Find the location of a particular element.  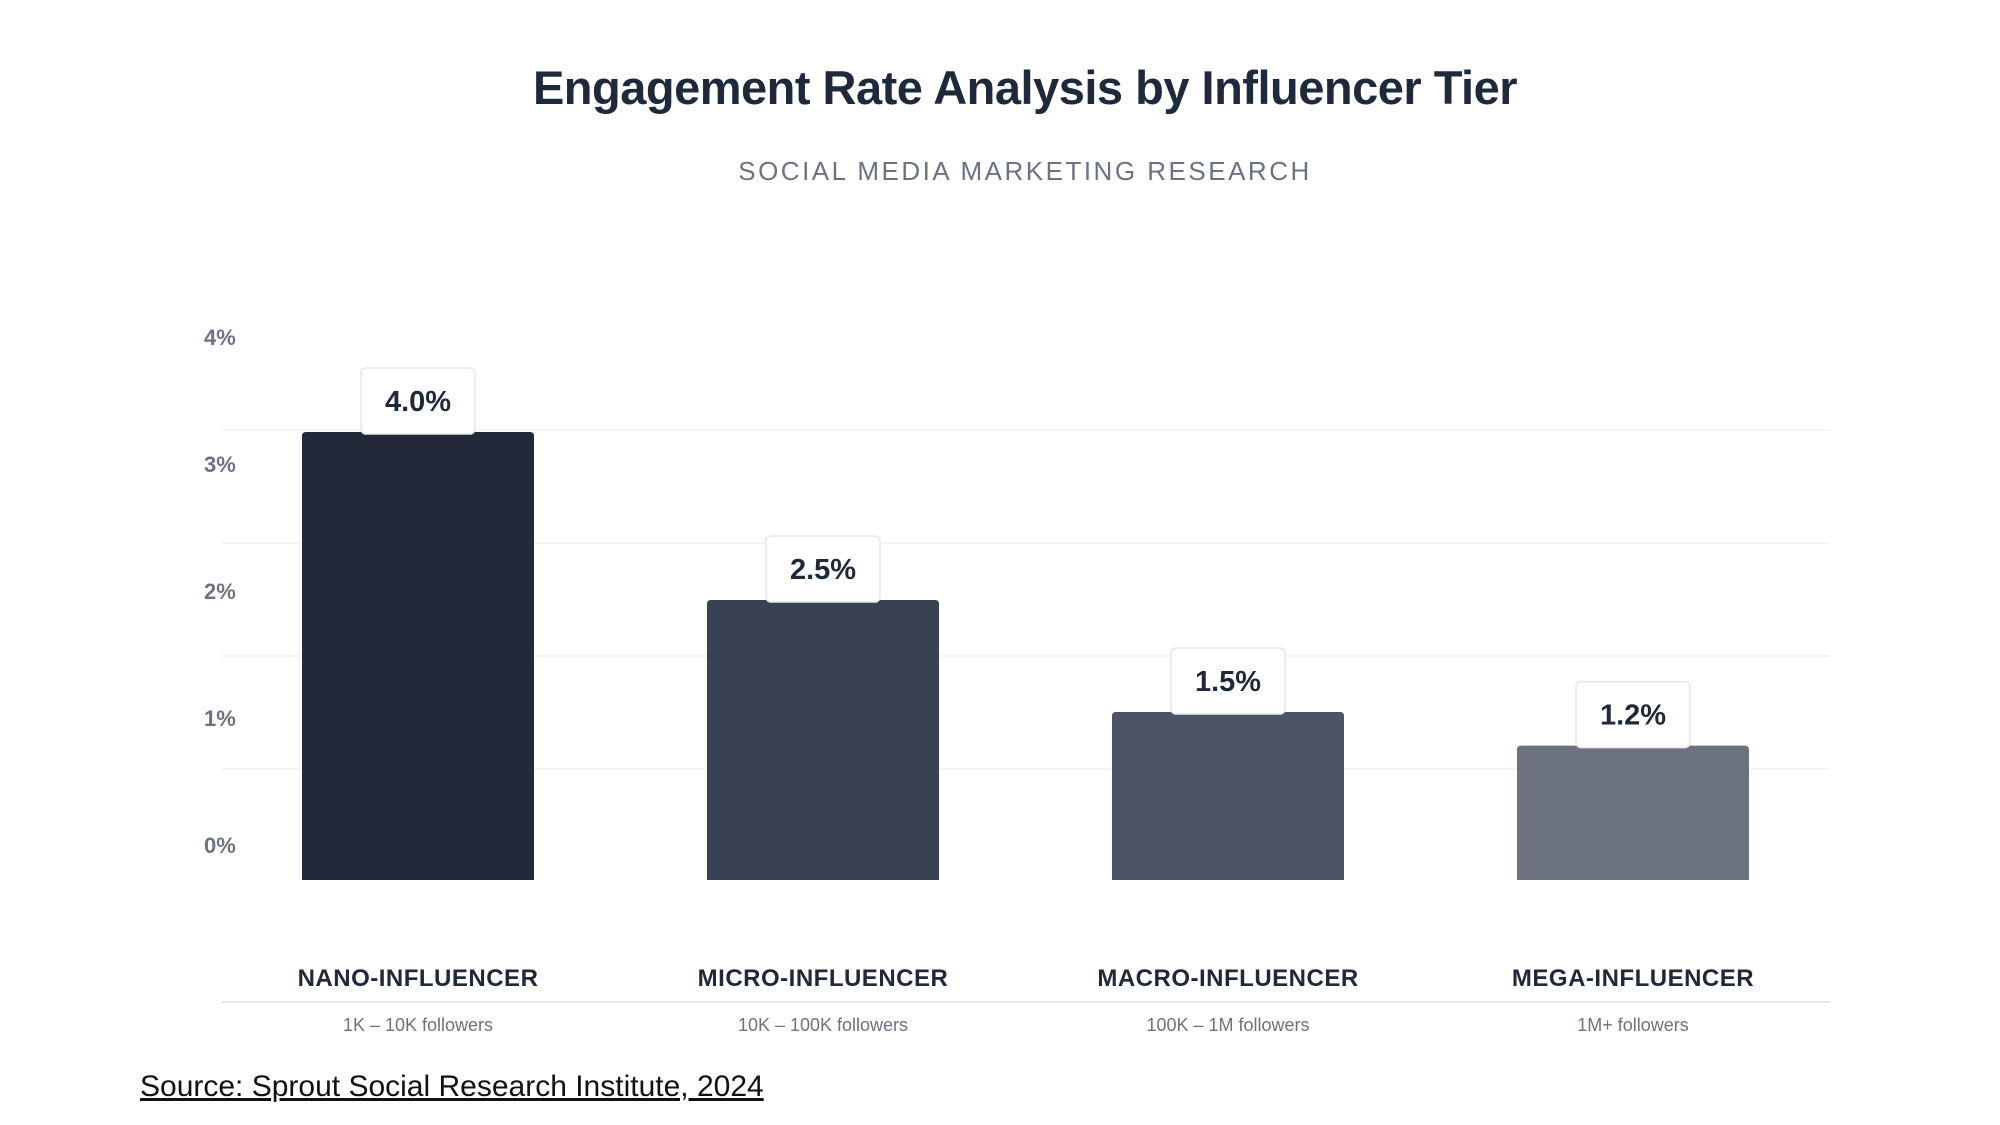

y-tick-label: 2% is located at coordinates (220, 591).